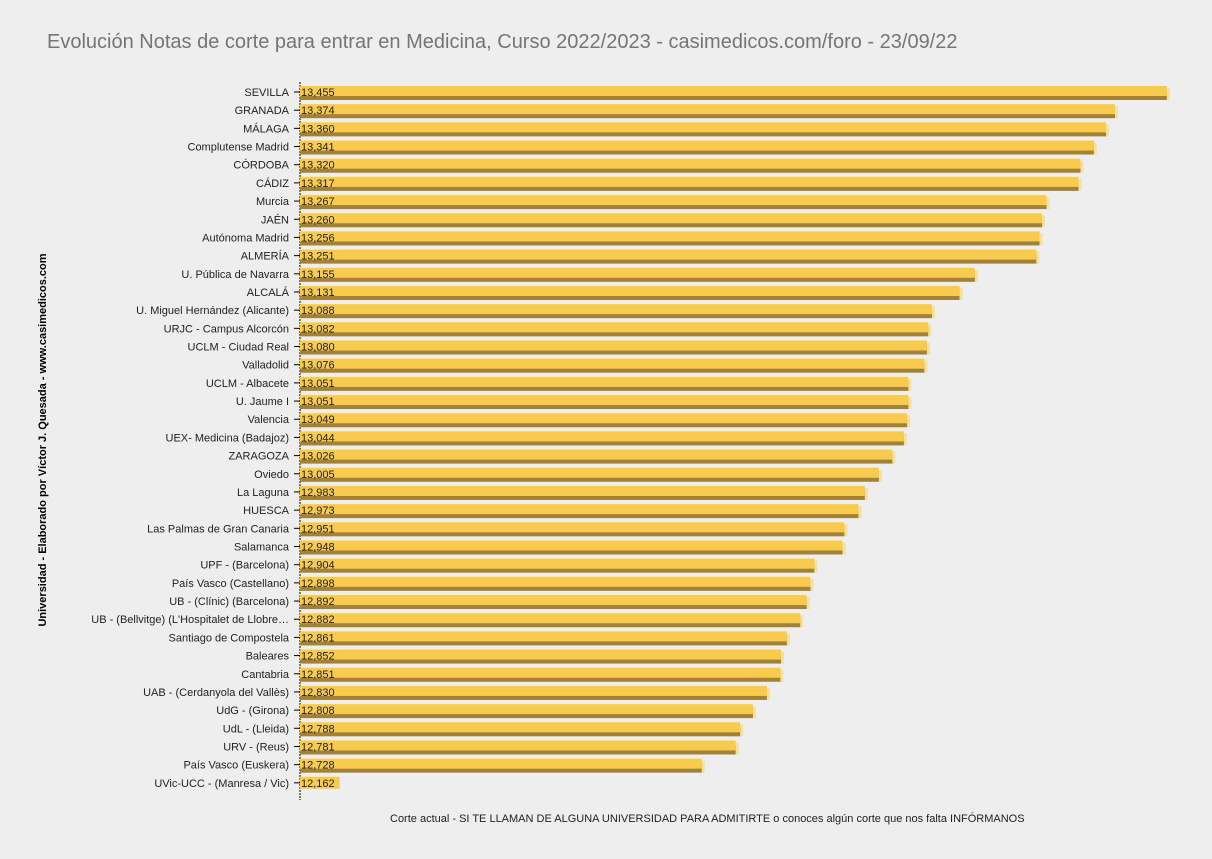  What do you see at coordinates (318, 220) in the screenshot?
I see `data-label: 13,260` at bounding box center [318, 220].